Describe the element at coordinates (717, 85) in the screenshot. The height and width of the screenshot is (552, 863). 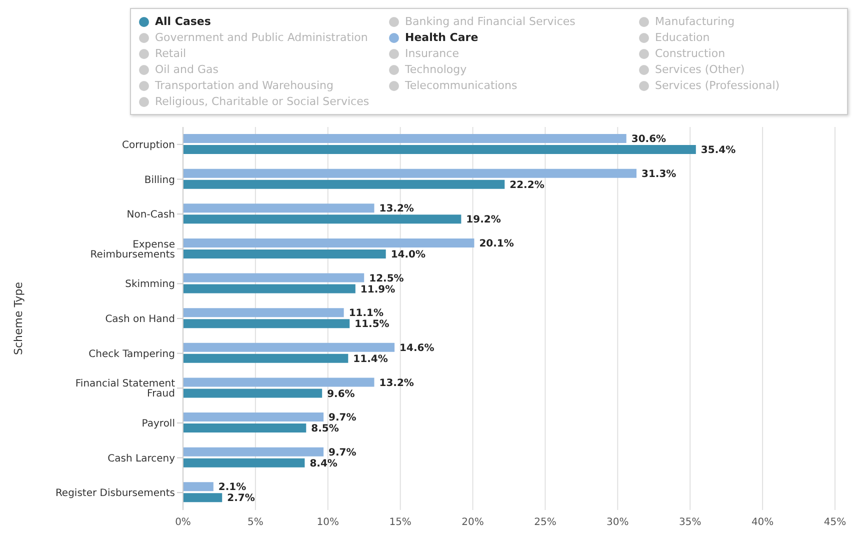
I see `legend-label: Services (Professional)` at that location.